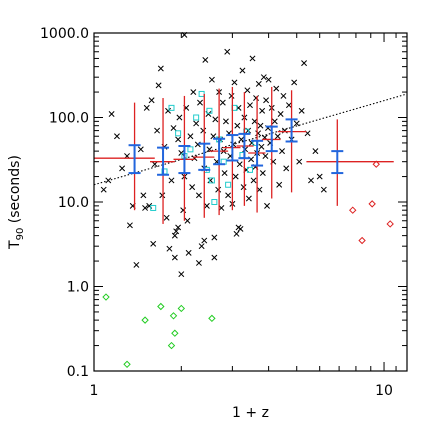 This screenshot has height=436, width=436. I want to click on y-tick-label: 100.0, so click(69, 119).